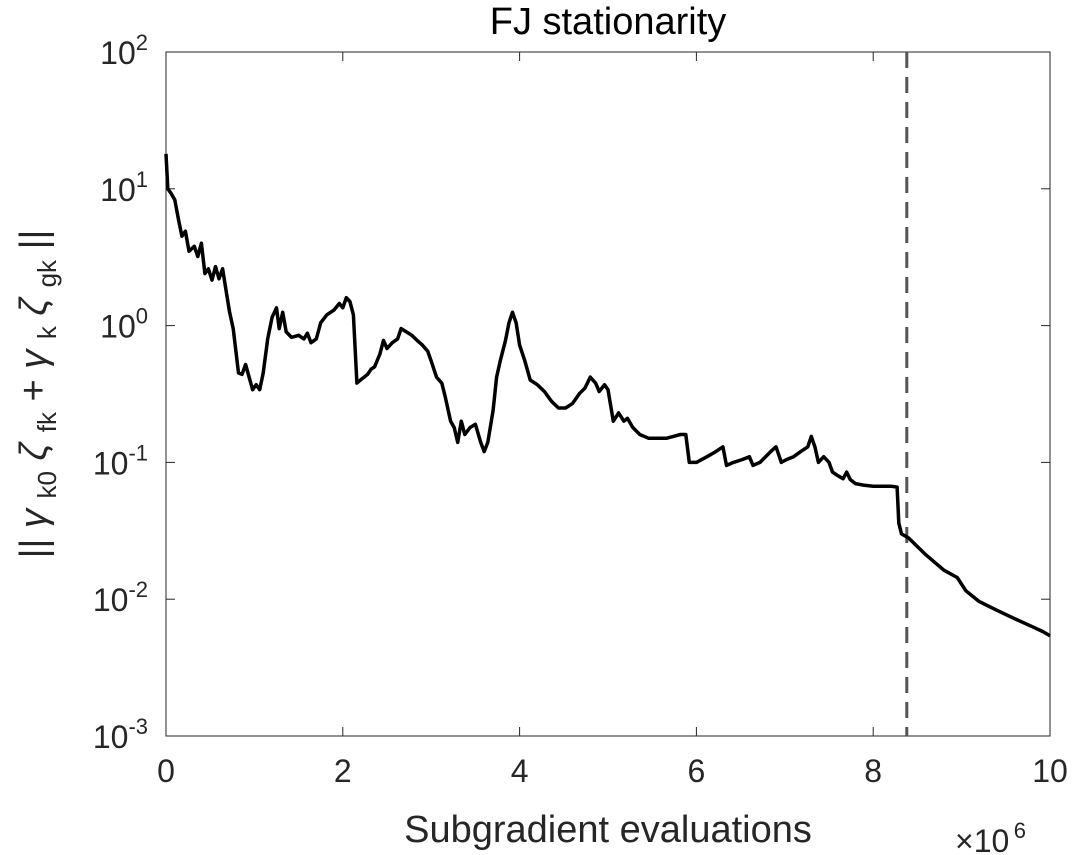 Image resolution: width=1075 pixels, height=855 pixels. Describe the element at coordinates (166, 771) in the screenshot. I see `x-tick-label: 0` at that location.